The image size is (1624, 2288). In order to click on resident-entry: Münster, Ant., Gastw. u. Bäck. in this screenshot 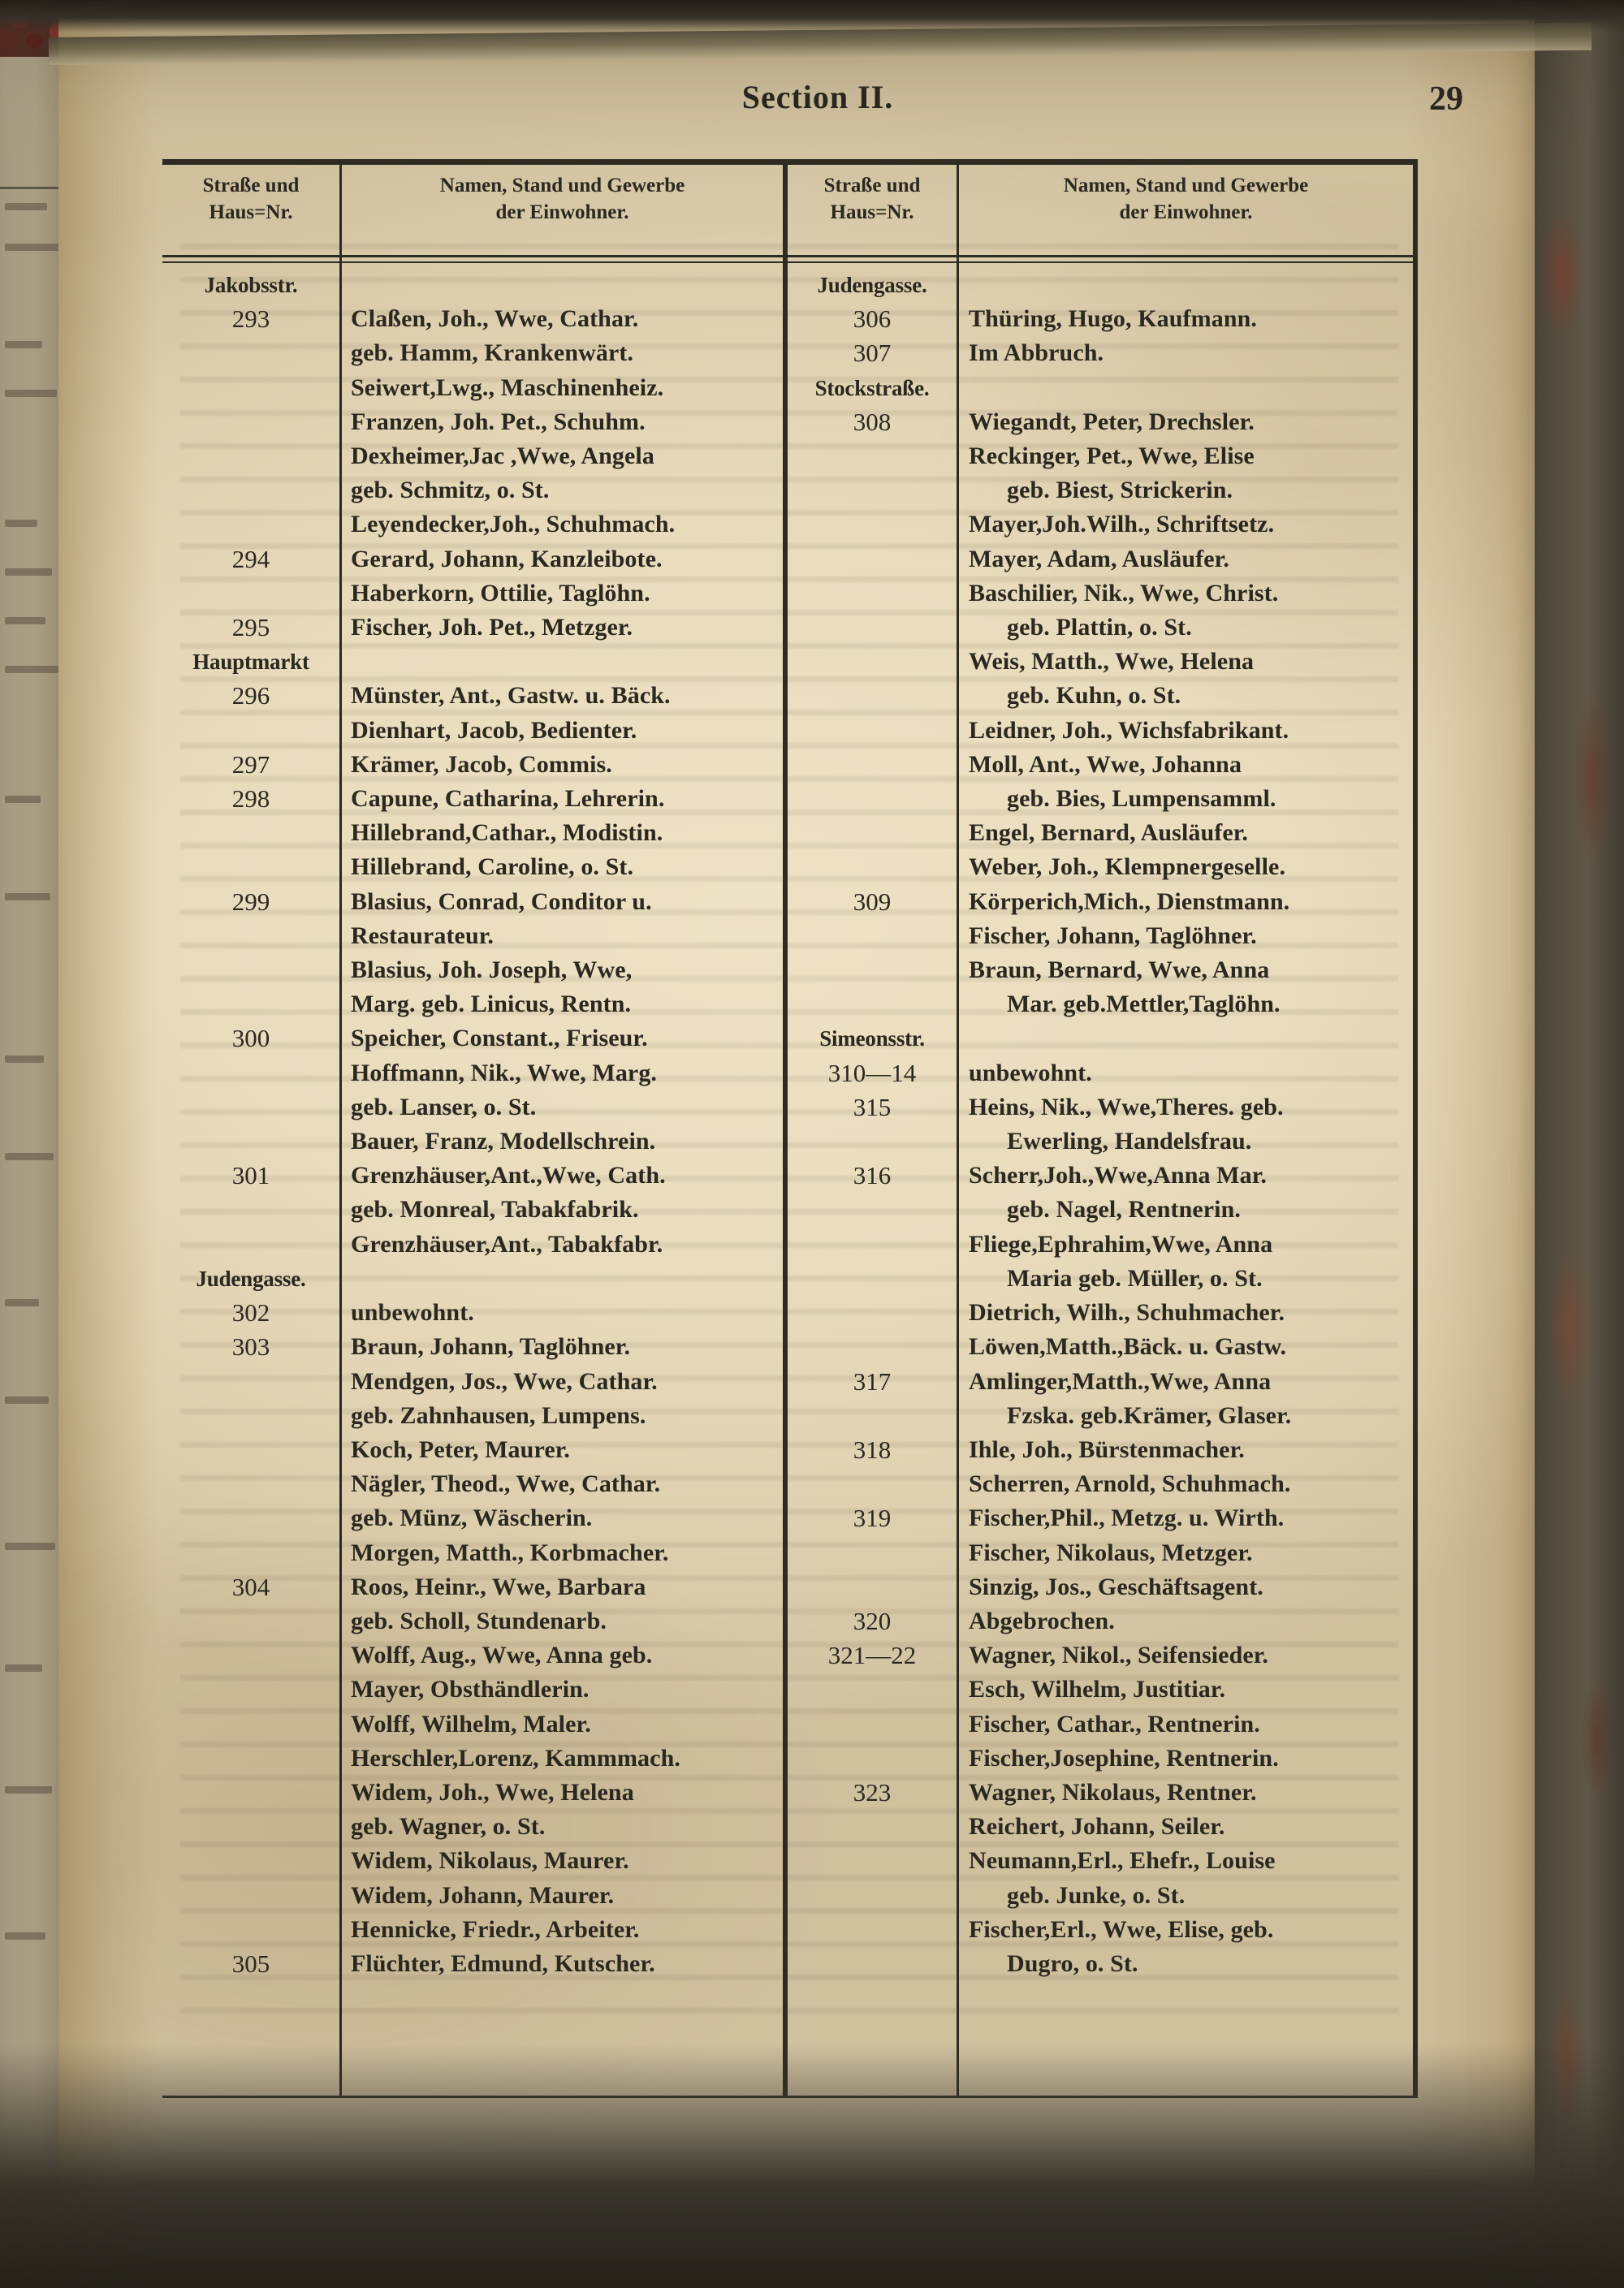, I will do `click(511, 696)`.